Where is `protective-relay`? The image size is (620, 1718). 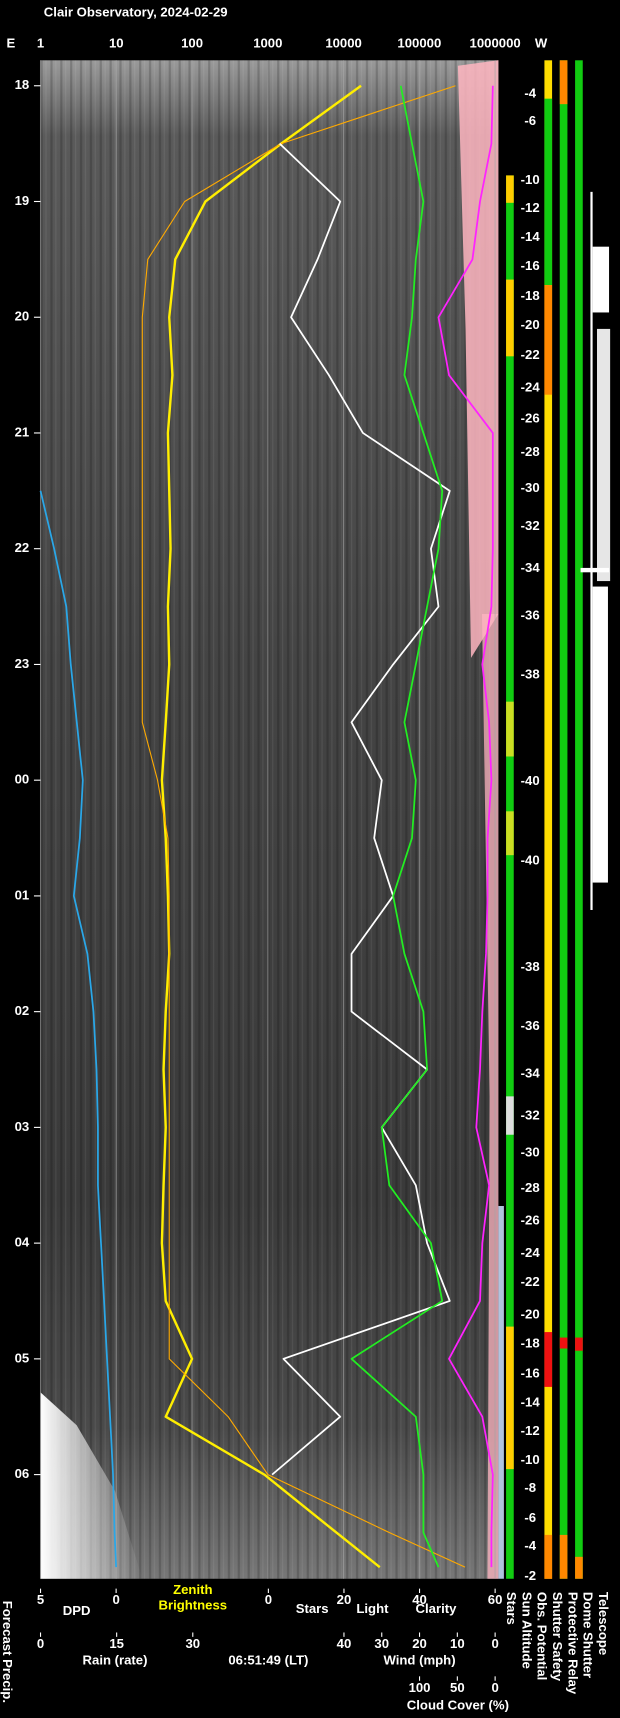 protective-relay is located at coordinates (579, 1567).